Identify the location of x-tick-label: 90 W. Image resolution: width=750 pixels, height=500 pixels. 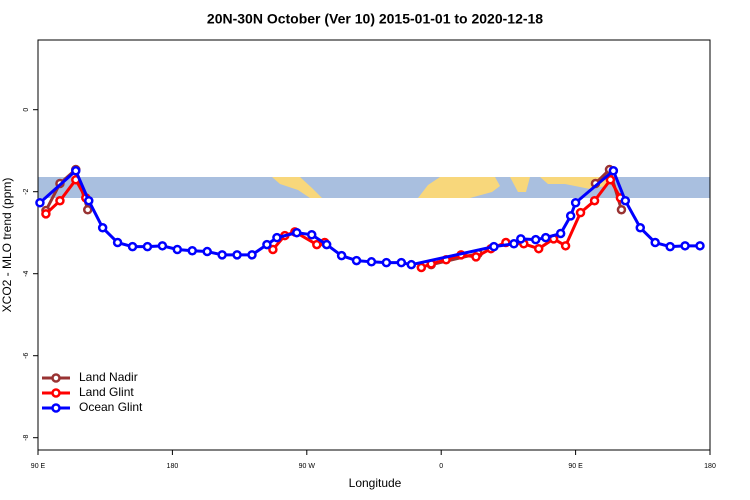
(307, 466).